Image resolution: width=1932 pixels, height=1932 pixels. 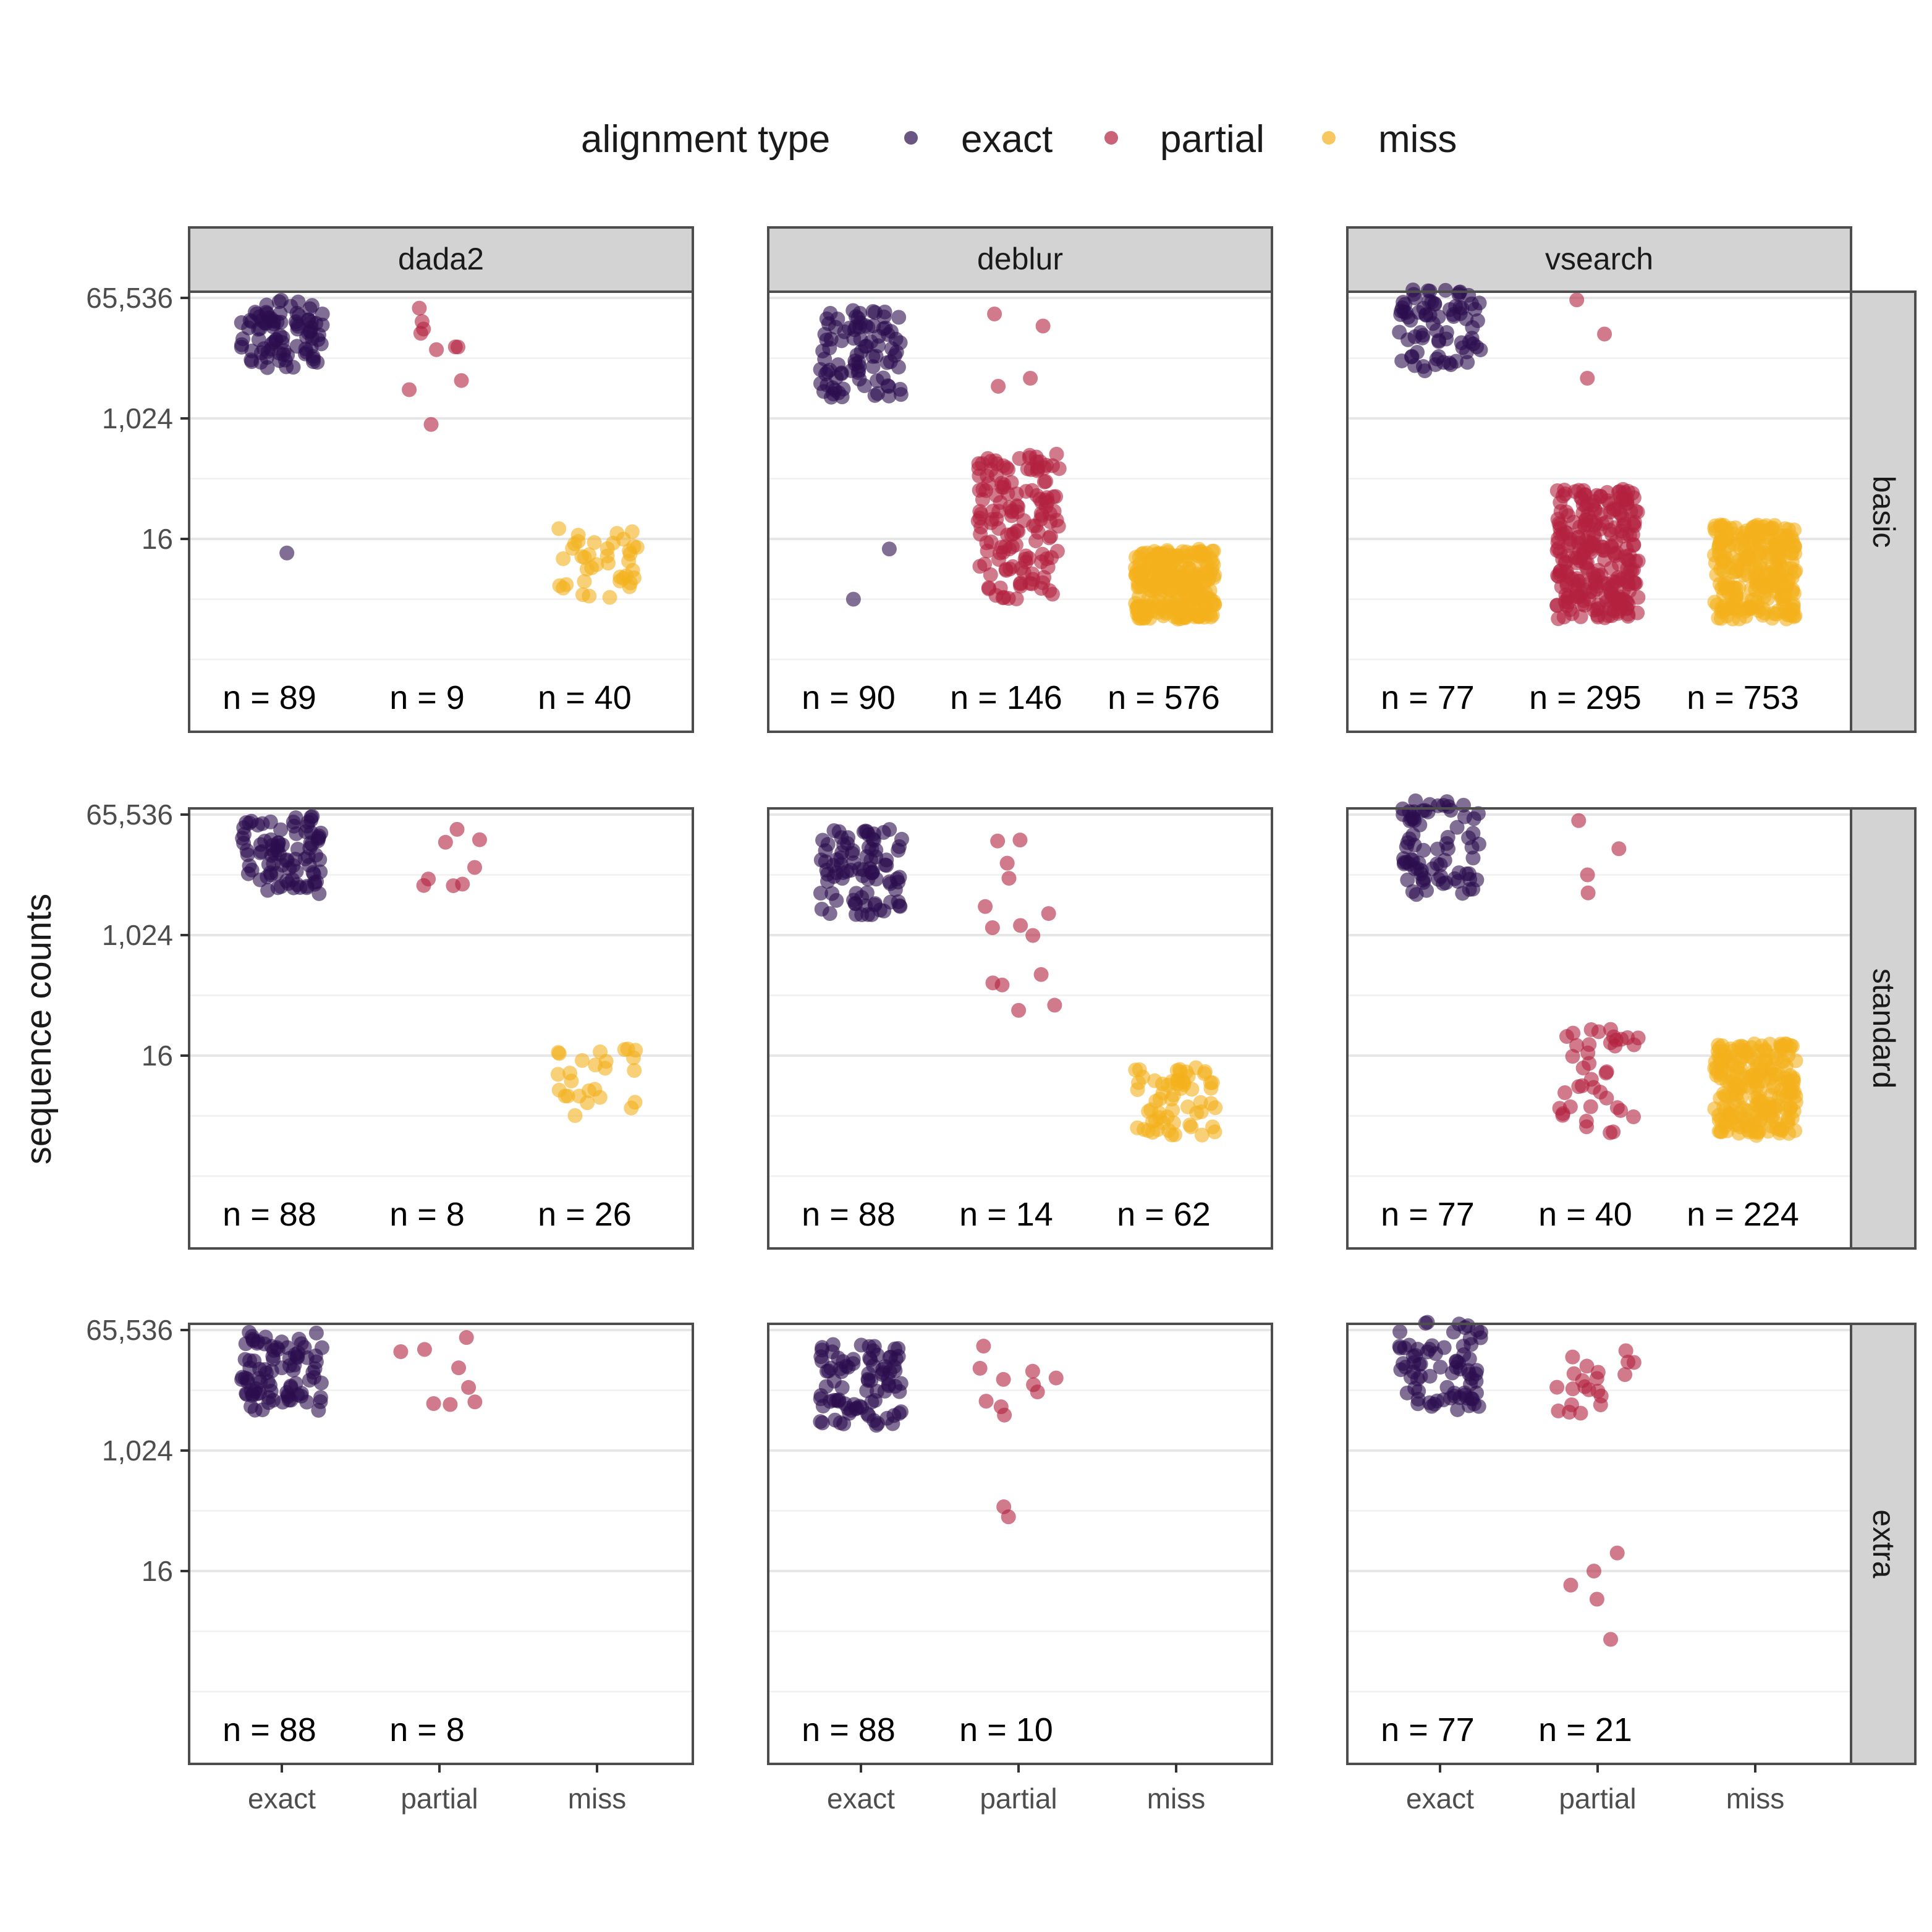 I want to click on panel-deblur-extra: n = 88 n = 10 exact partial miss, so click(x=1020, y=1569).